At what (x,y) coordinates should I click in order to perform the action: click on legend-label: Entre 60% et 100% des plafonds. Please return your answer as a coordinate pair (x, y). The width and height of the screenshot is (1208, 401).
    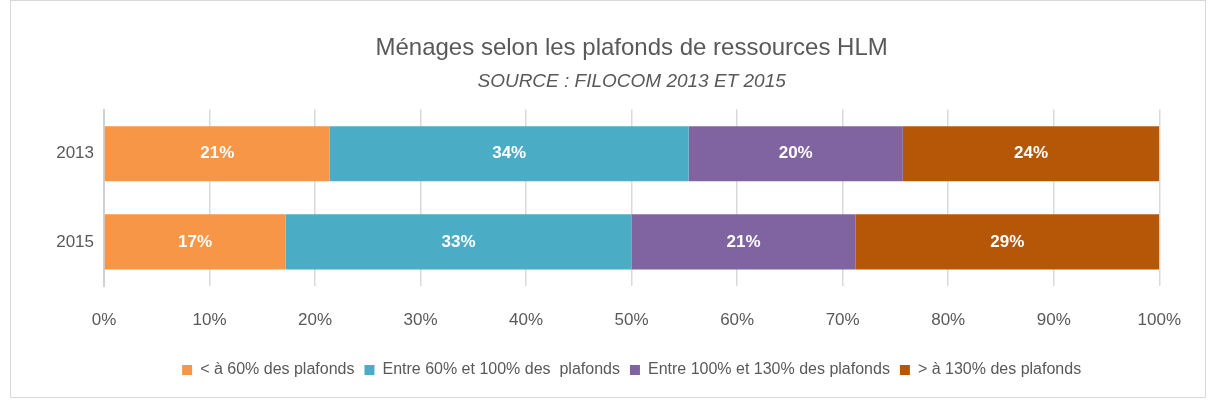
    Looking at the image, I should click on (501, 369).